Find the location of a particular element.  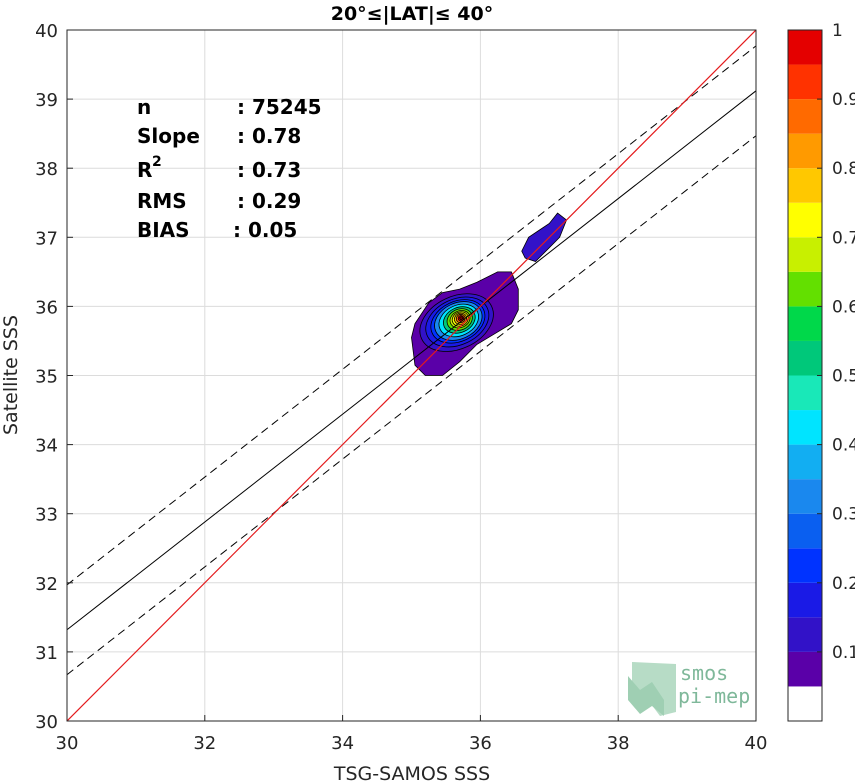

logo-waves-icon is located at coordinates (652, 689).